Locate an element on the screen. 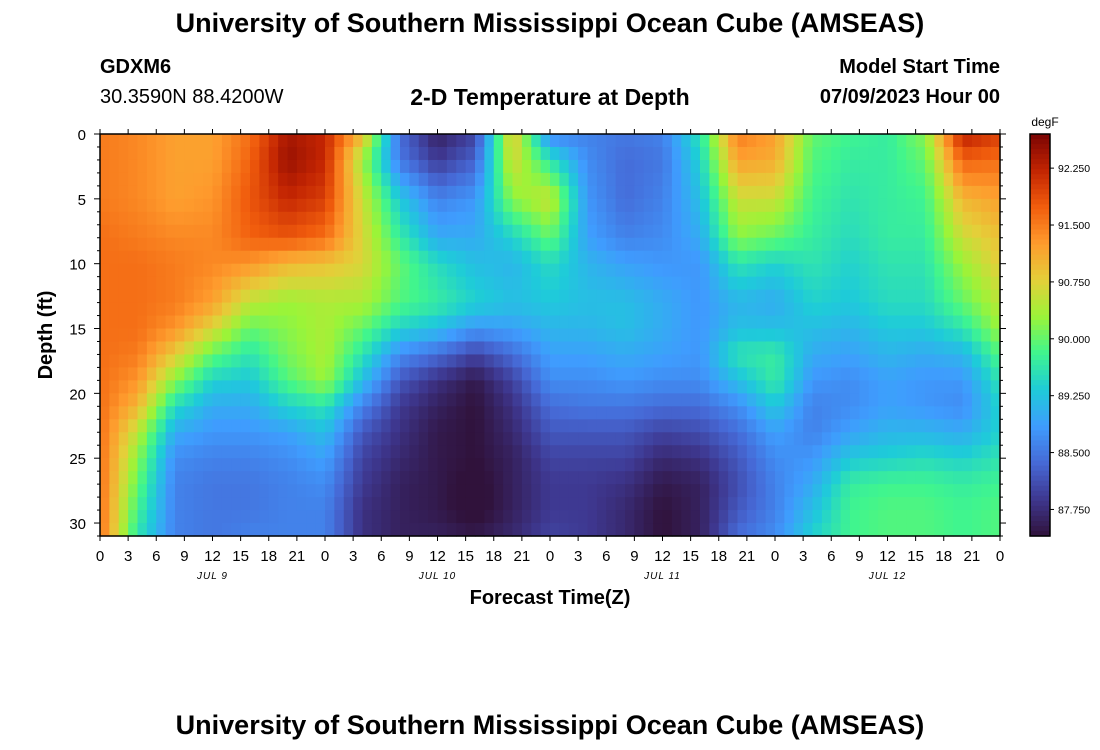 This screenshot has height=750, width=1100. x-tick-label: 6 is located at coordinates (831, 556).